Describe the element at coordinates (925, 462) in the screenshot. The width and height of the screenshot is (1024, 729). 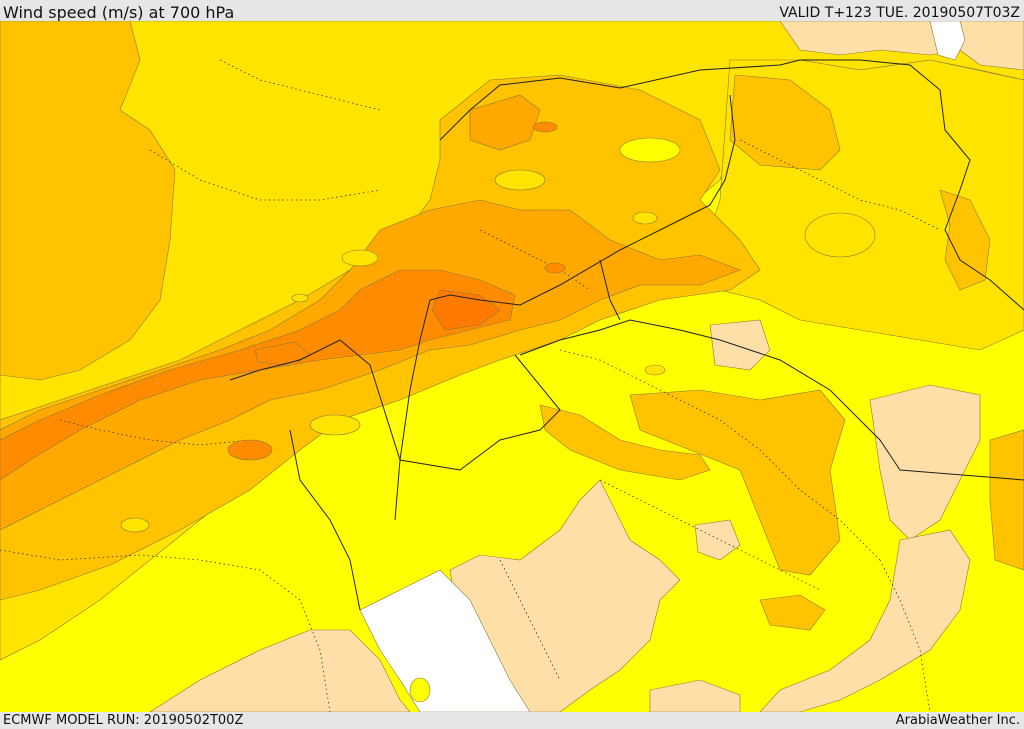
I see `field-calm-east2` at that location.